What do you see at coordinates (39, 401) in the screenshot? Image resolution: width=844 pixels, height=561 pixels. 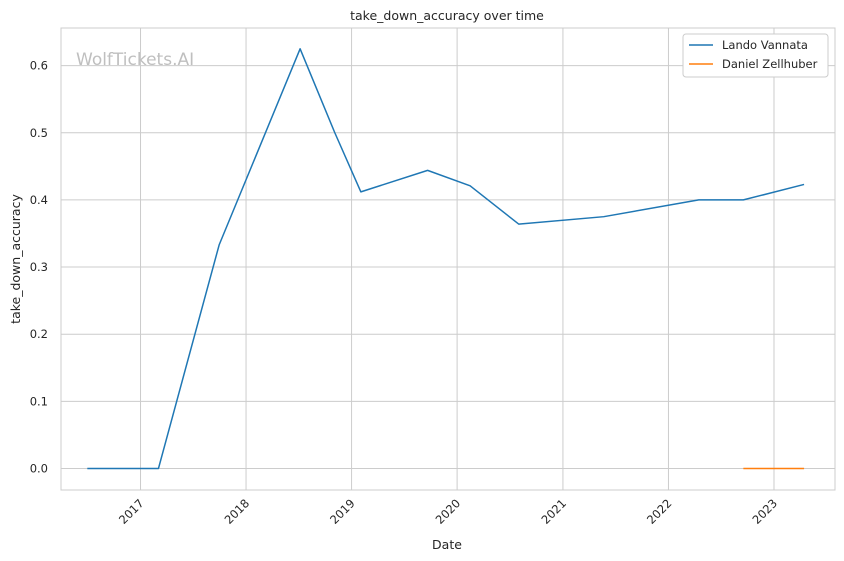 I see `y-tick-label: 0.1` at bounding box center [39, 401].